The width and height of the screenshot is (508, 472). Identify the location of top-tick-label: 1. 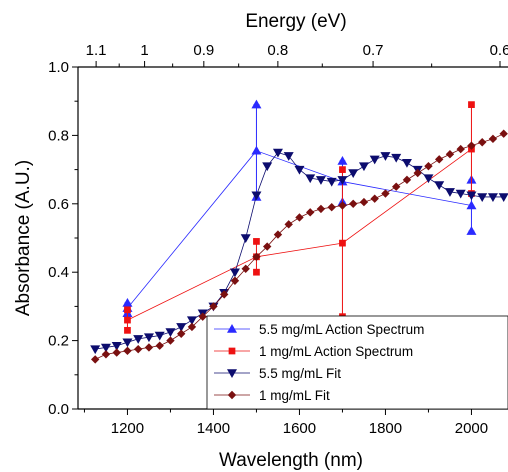
(144, 50).